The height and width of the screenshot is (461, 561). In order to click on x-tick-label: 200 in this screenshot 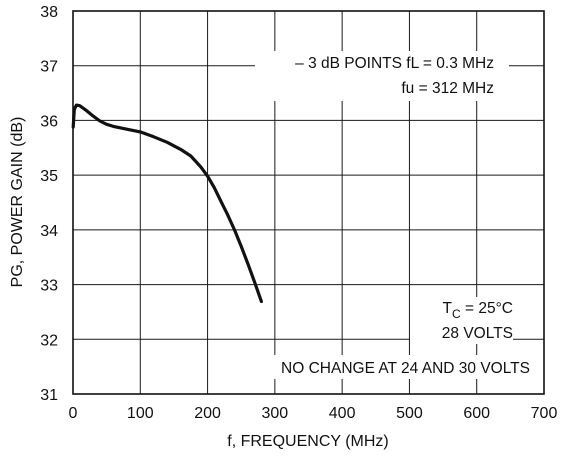, I will do `click(207, 413)`.